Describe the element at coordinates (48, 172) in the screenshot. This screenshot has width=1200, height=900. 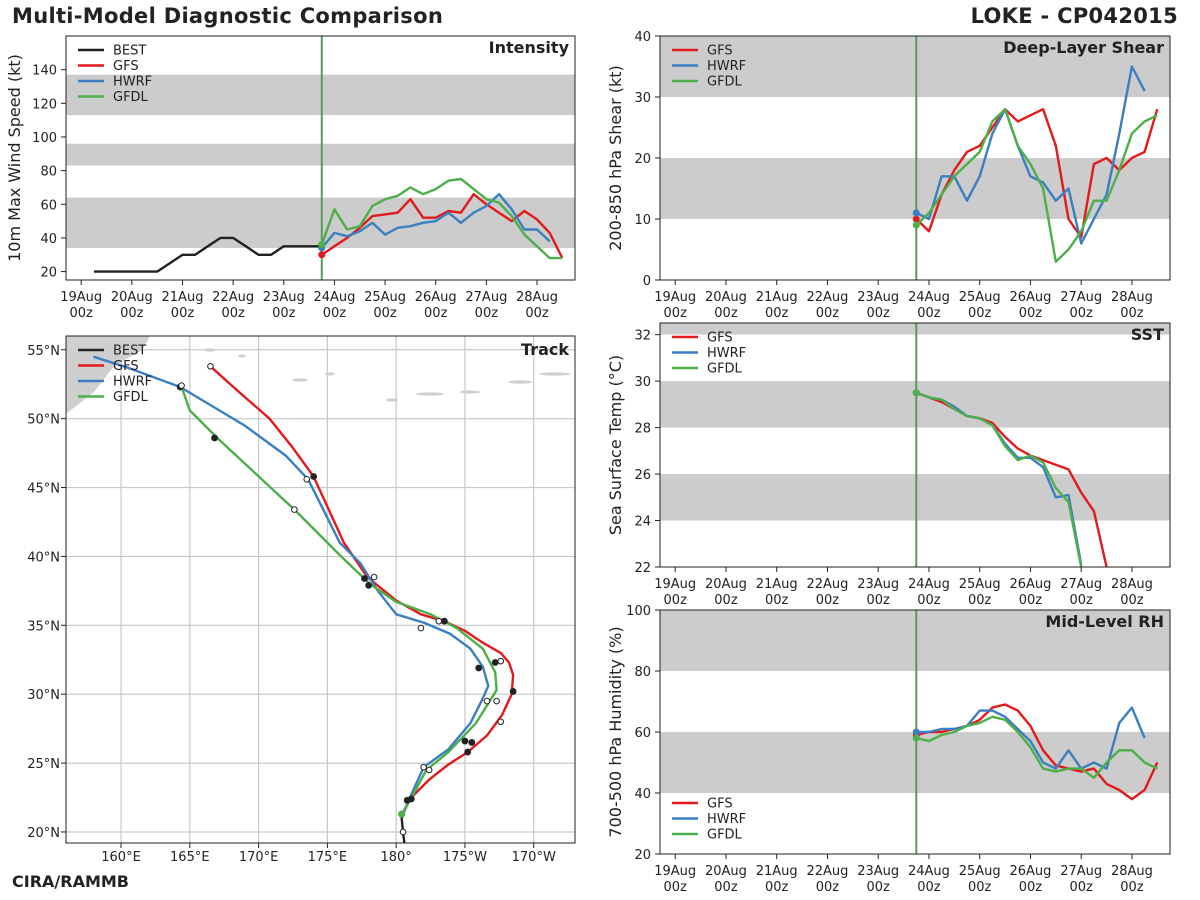
I see `intensity-ytick-label: 80` at that location.